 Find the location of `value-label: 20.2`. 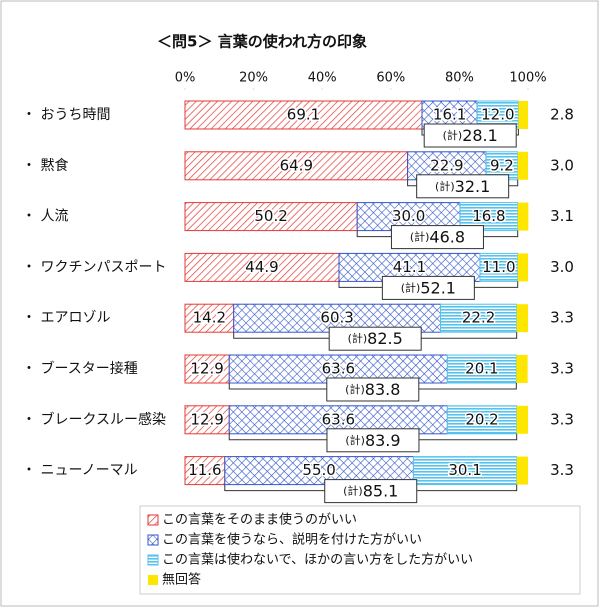

value-label: 20.2 is located at coordinates (481, 419).